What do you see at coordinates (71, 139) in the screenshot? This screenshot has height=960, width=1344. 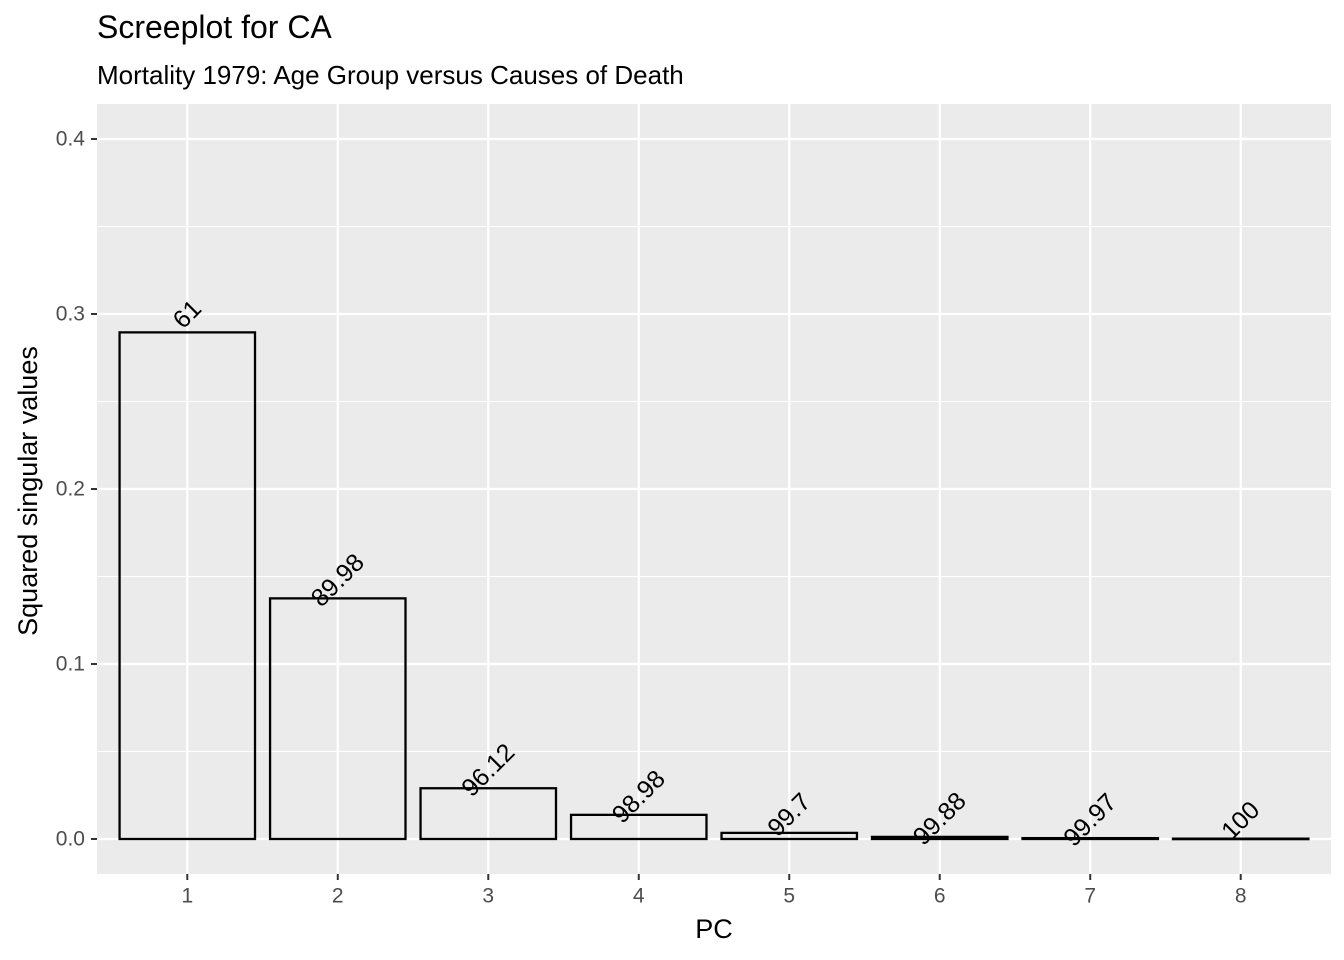 I see `y-tick-label: 0.4` at bounding box center [71, 139].